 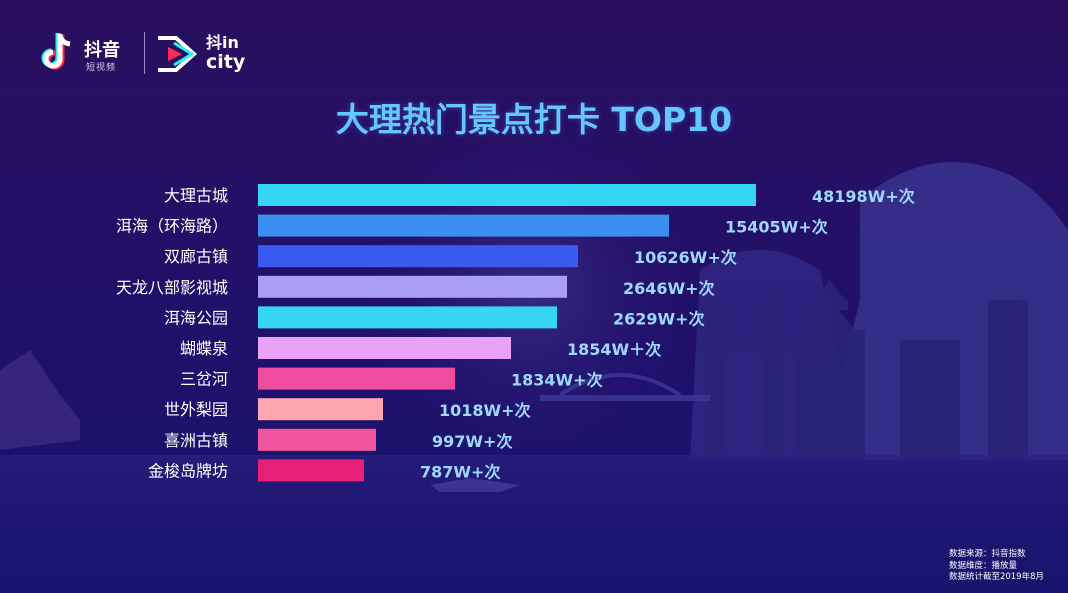 What do you see at coordinates (659, 318) in the screenshot?
I see `value-label: 2629W+次` at bounding box center [659, 318].